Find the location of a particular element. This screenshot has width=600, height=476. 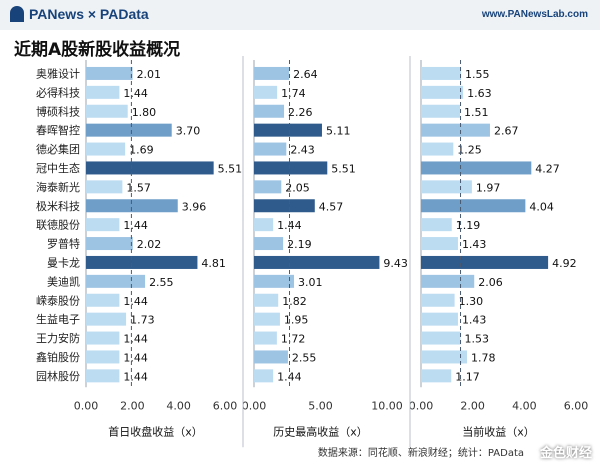

chart-title: 近期A股新股收益概况 is located at coordinates (97, 50).